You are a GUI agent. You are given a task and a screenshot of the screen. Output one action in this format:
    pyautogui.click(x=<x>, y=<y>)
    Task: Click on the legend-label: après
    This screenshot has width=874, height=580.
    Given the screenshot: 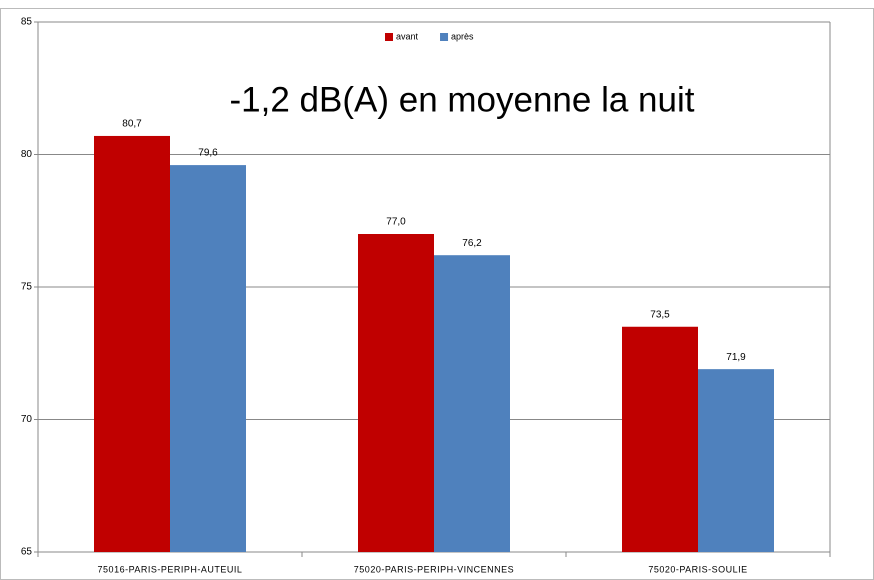 What is the action you would take?
    pyautogui.click(x=462, y=36)
    